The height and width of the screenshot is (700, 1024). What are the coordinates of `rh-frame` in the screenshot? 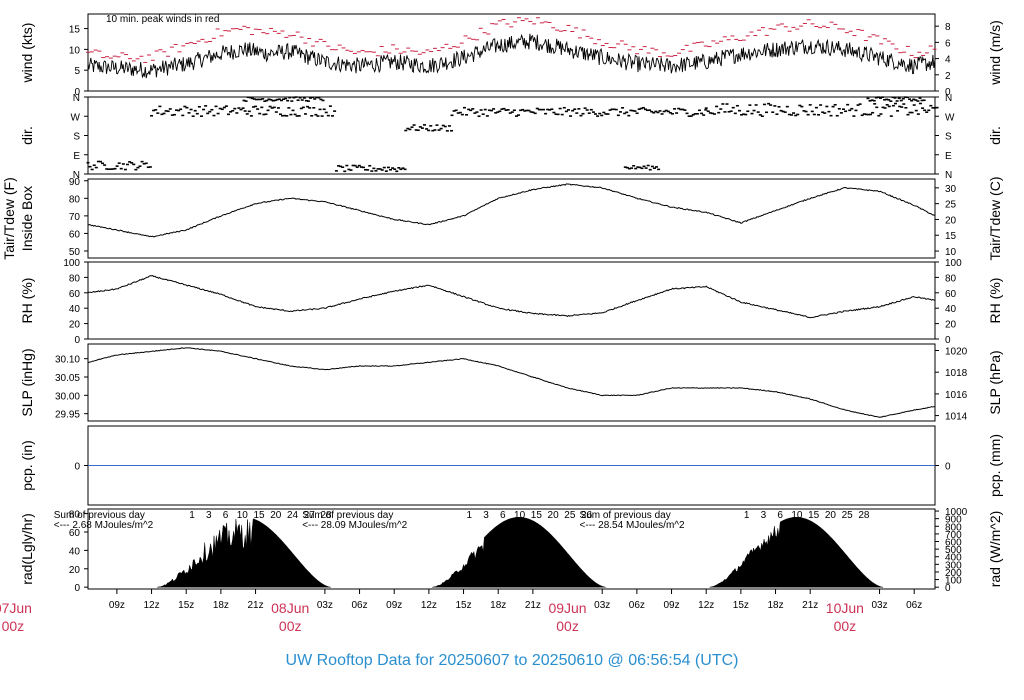 It's located at (511, 300).